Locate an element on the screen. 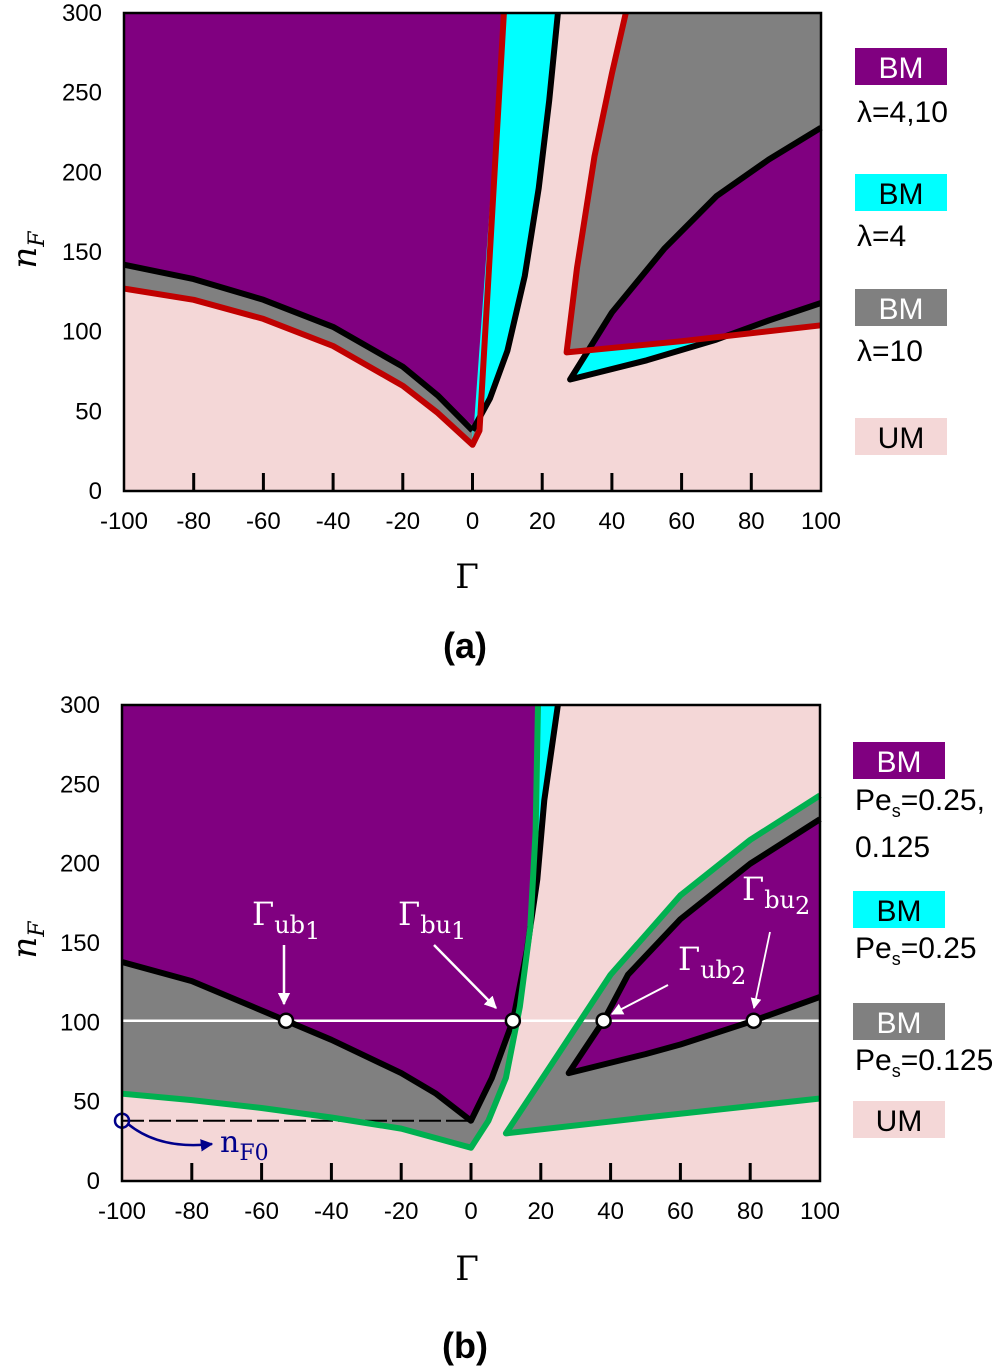 Image resolution: width=1000 pixels, height=1369 pixels. x-tick-label: -100 is located at coordinates (124, 521).